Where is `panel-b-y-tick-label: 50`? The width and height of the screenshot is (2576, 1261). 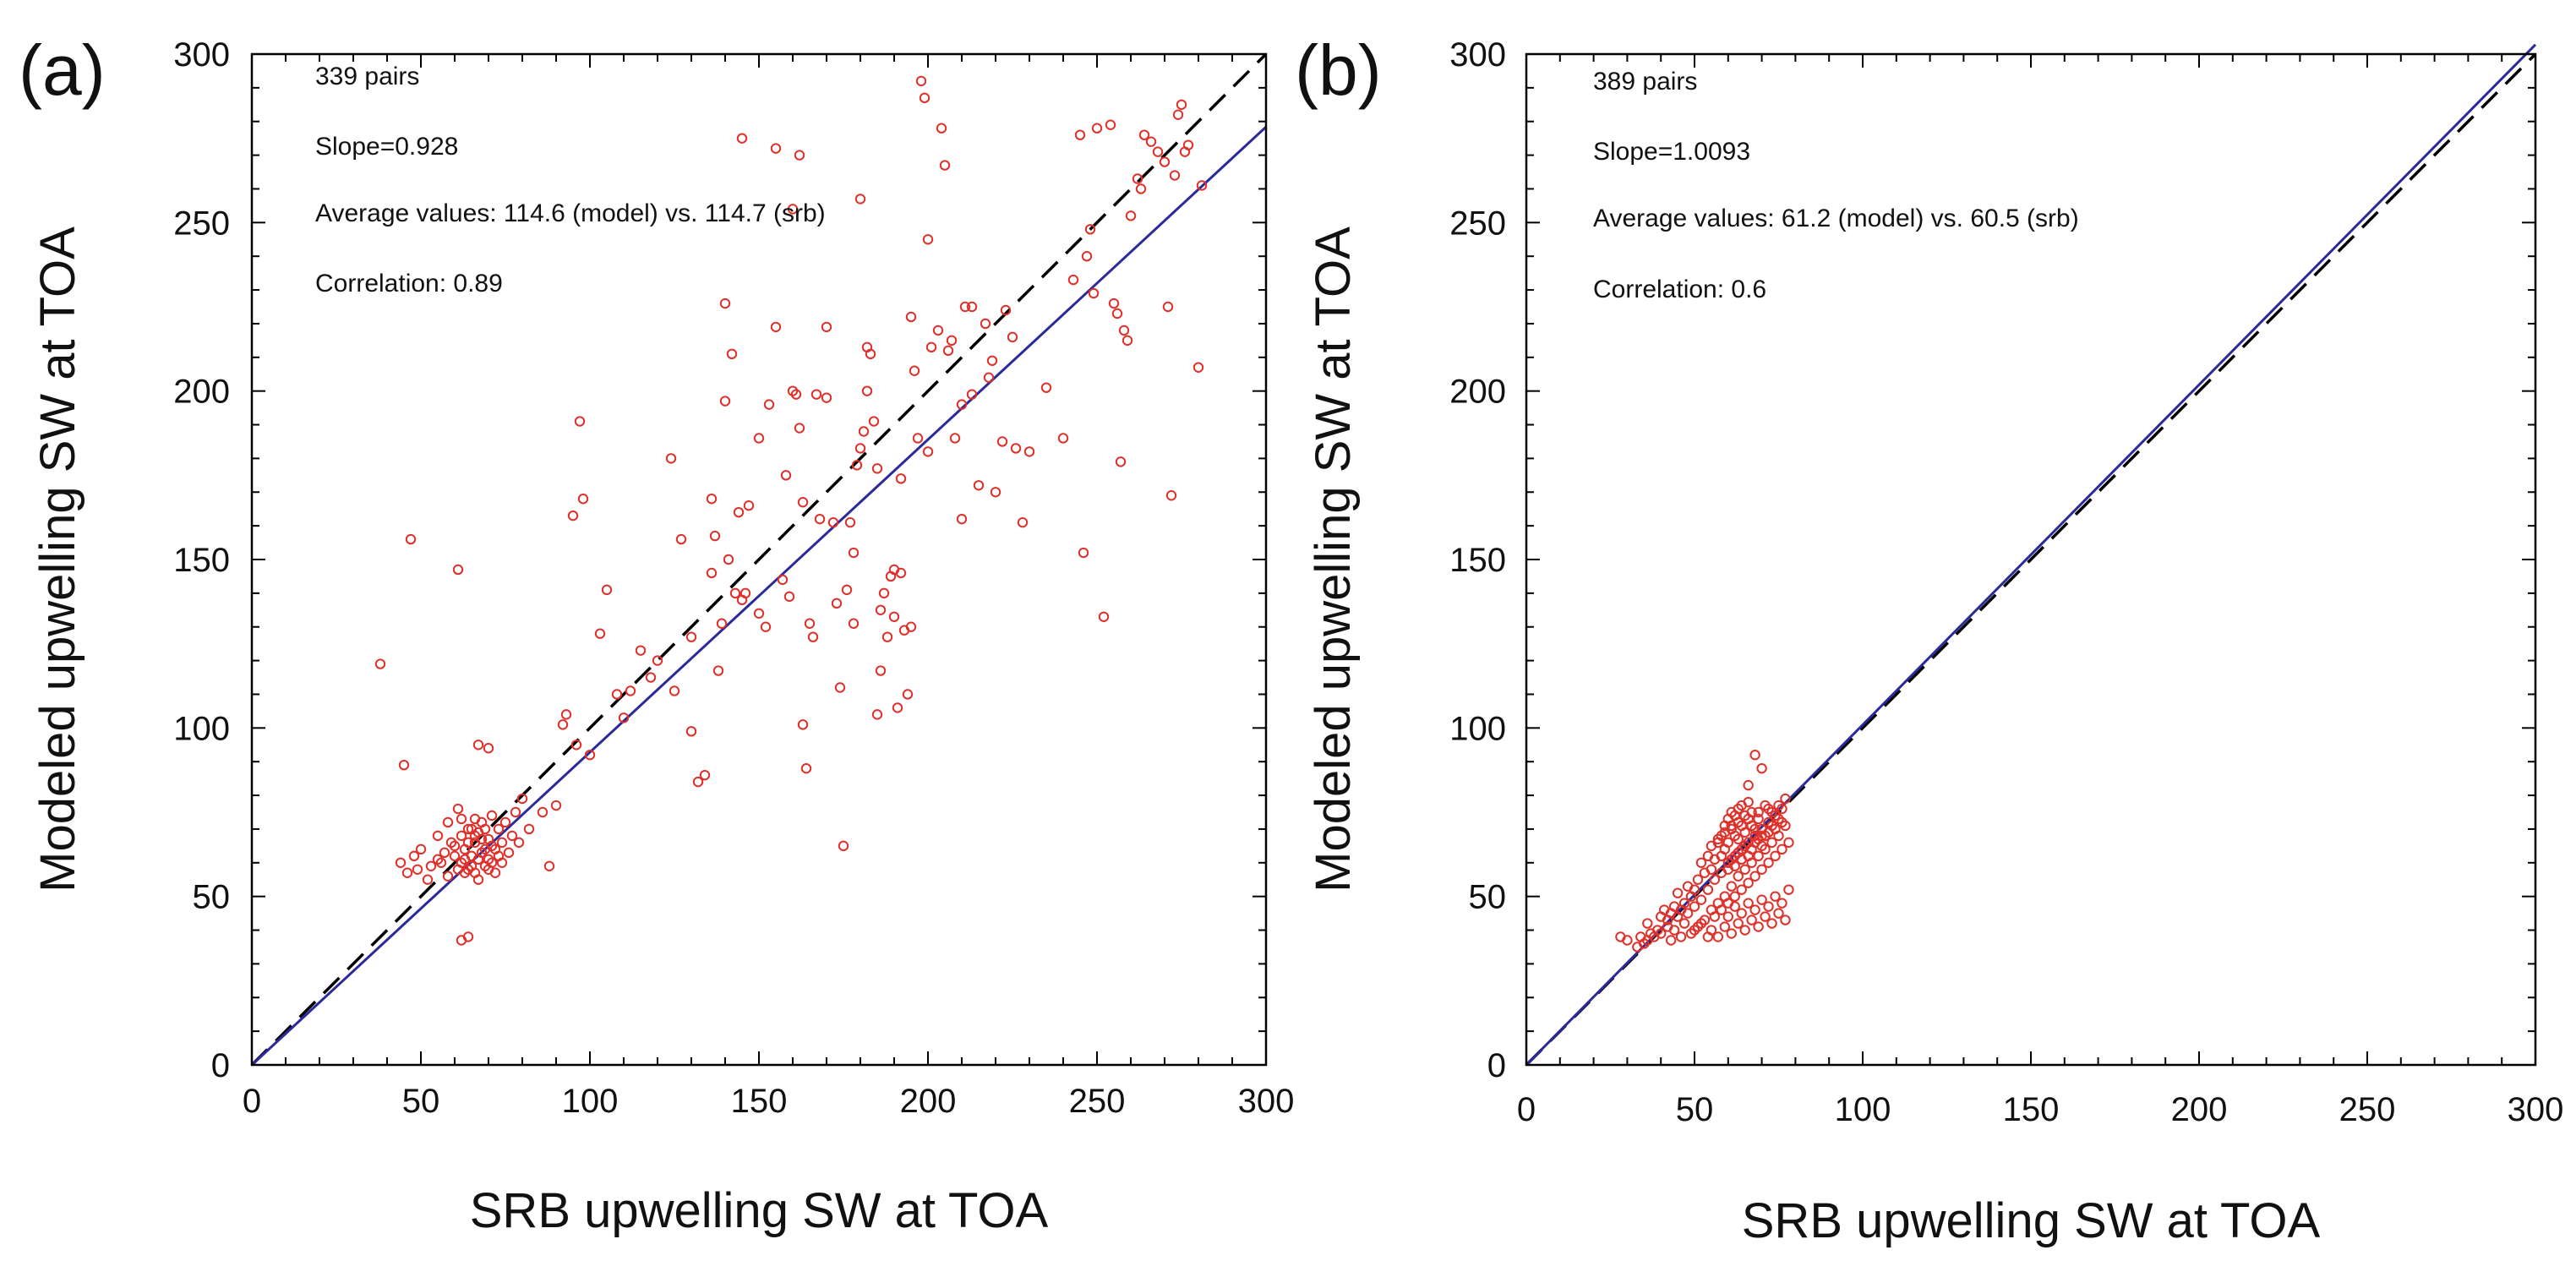
panel-b-y-tick-label: 50 is located at coordinates (1488, 897).